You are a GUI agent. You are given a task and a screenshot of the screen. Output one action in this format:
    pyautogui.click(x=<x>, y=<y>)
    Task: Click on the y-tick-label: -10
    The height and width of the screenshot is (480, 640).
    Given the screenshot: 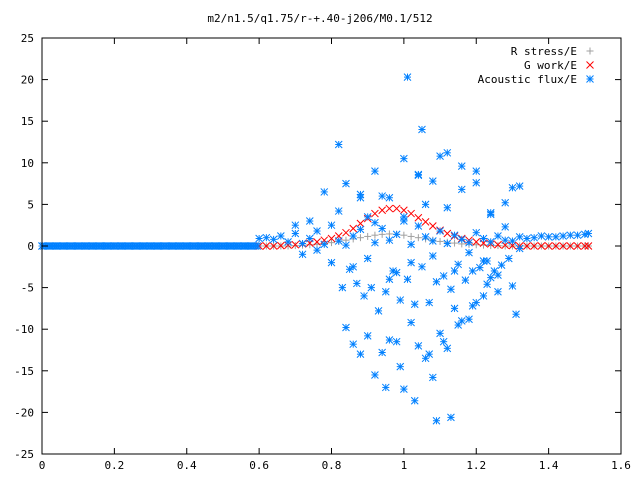 What is the action you would take?
    pyautogui.click(x=24, y=329)
    